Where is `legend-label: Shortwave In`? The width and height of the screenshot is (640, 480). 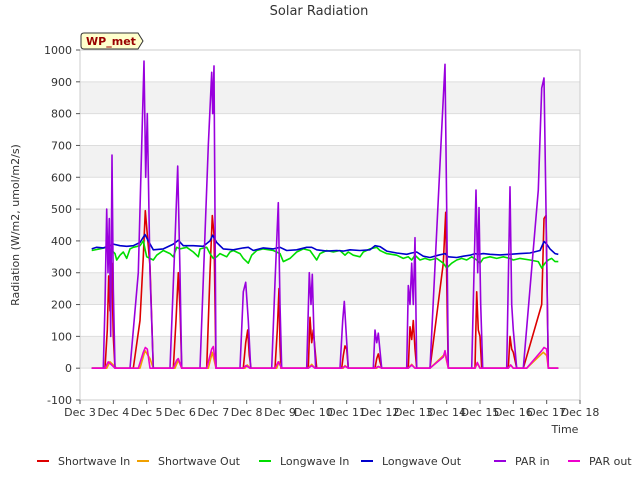
legend-label: Shortwave In is located at coordinates (94, 461).